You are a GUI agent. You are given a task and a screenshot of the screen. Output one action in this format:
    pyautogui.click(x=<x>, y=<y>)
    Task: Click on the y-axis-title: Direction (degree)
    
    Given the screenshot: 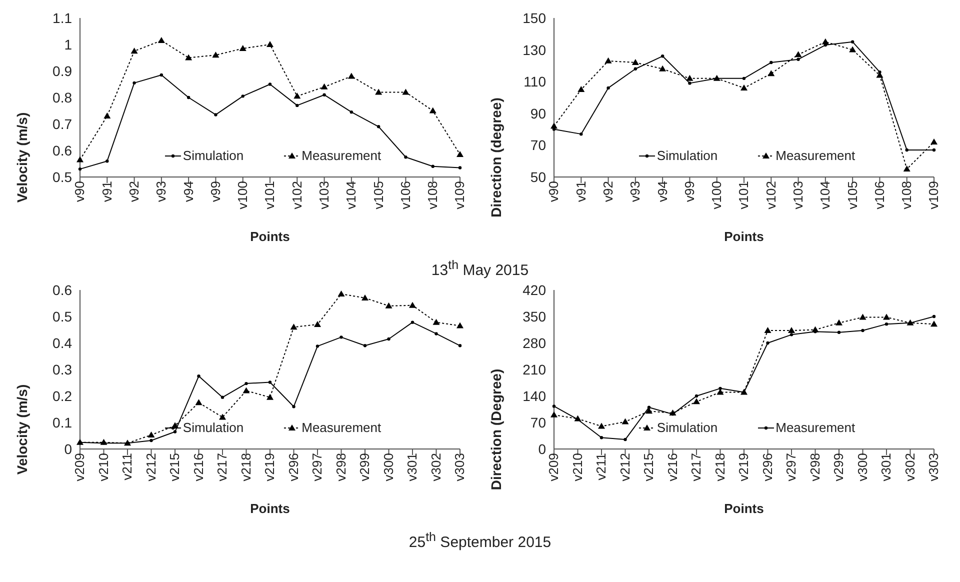 What is the action you would take?
    pyautogui.click(x=496, y=158)
    